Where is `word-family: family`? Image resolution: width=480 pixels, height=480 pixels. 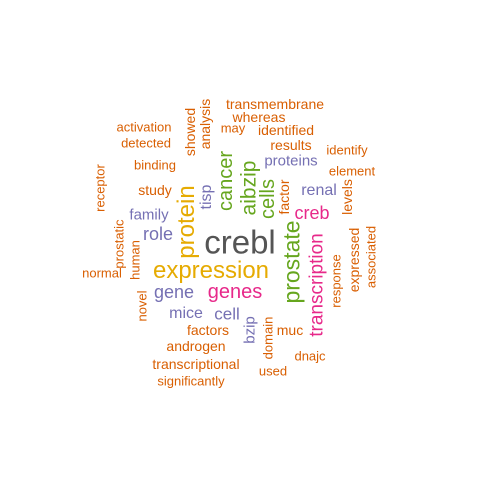
word-family: family is located at coordinates (149, 215).